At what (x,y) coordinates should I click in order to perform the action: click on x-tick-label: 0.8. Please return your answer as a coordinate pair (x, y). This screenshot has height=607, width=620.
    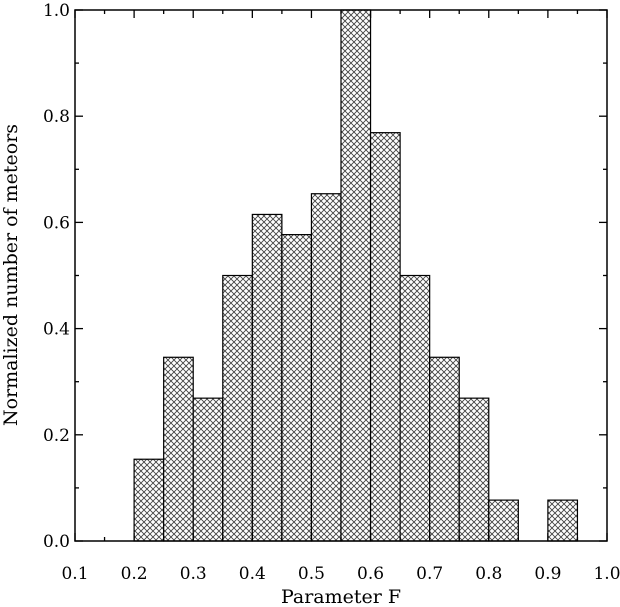
    Looking at the image, I should click on (488, 574).